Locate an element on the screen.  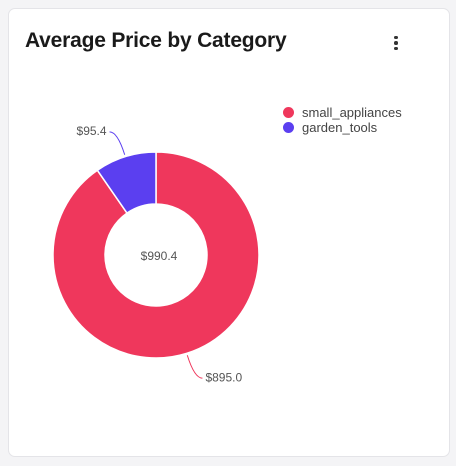
chart-legend: small_appliances garden_tools is located at coordinates (342, 120).